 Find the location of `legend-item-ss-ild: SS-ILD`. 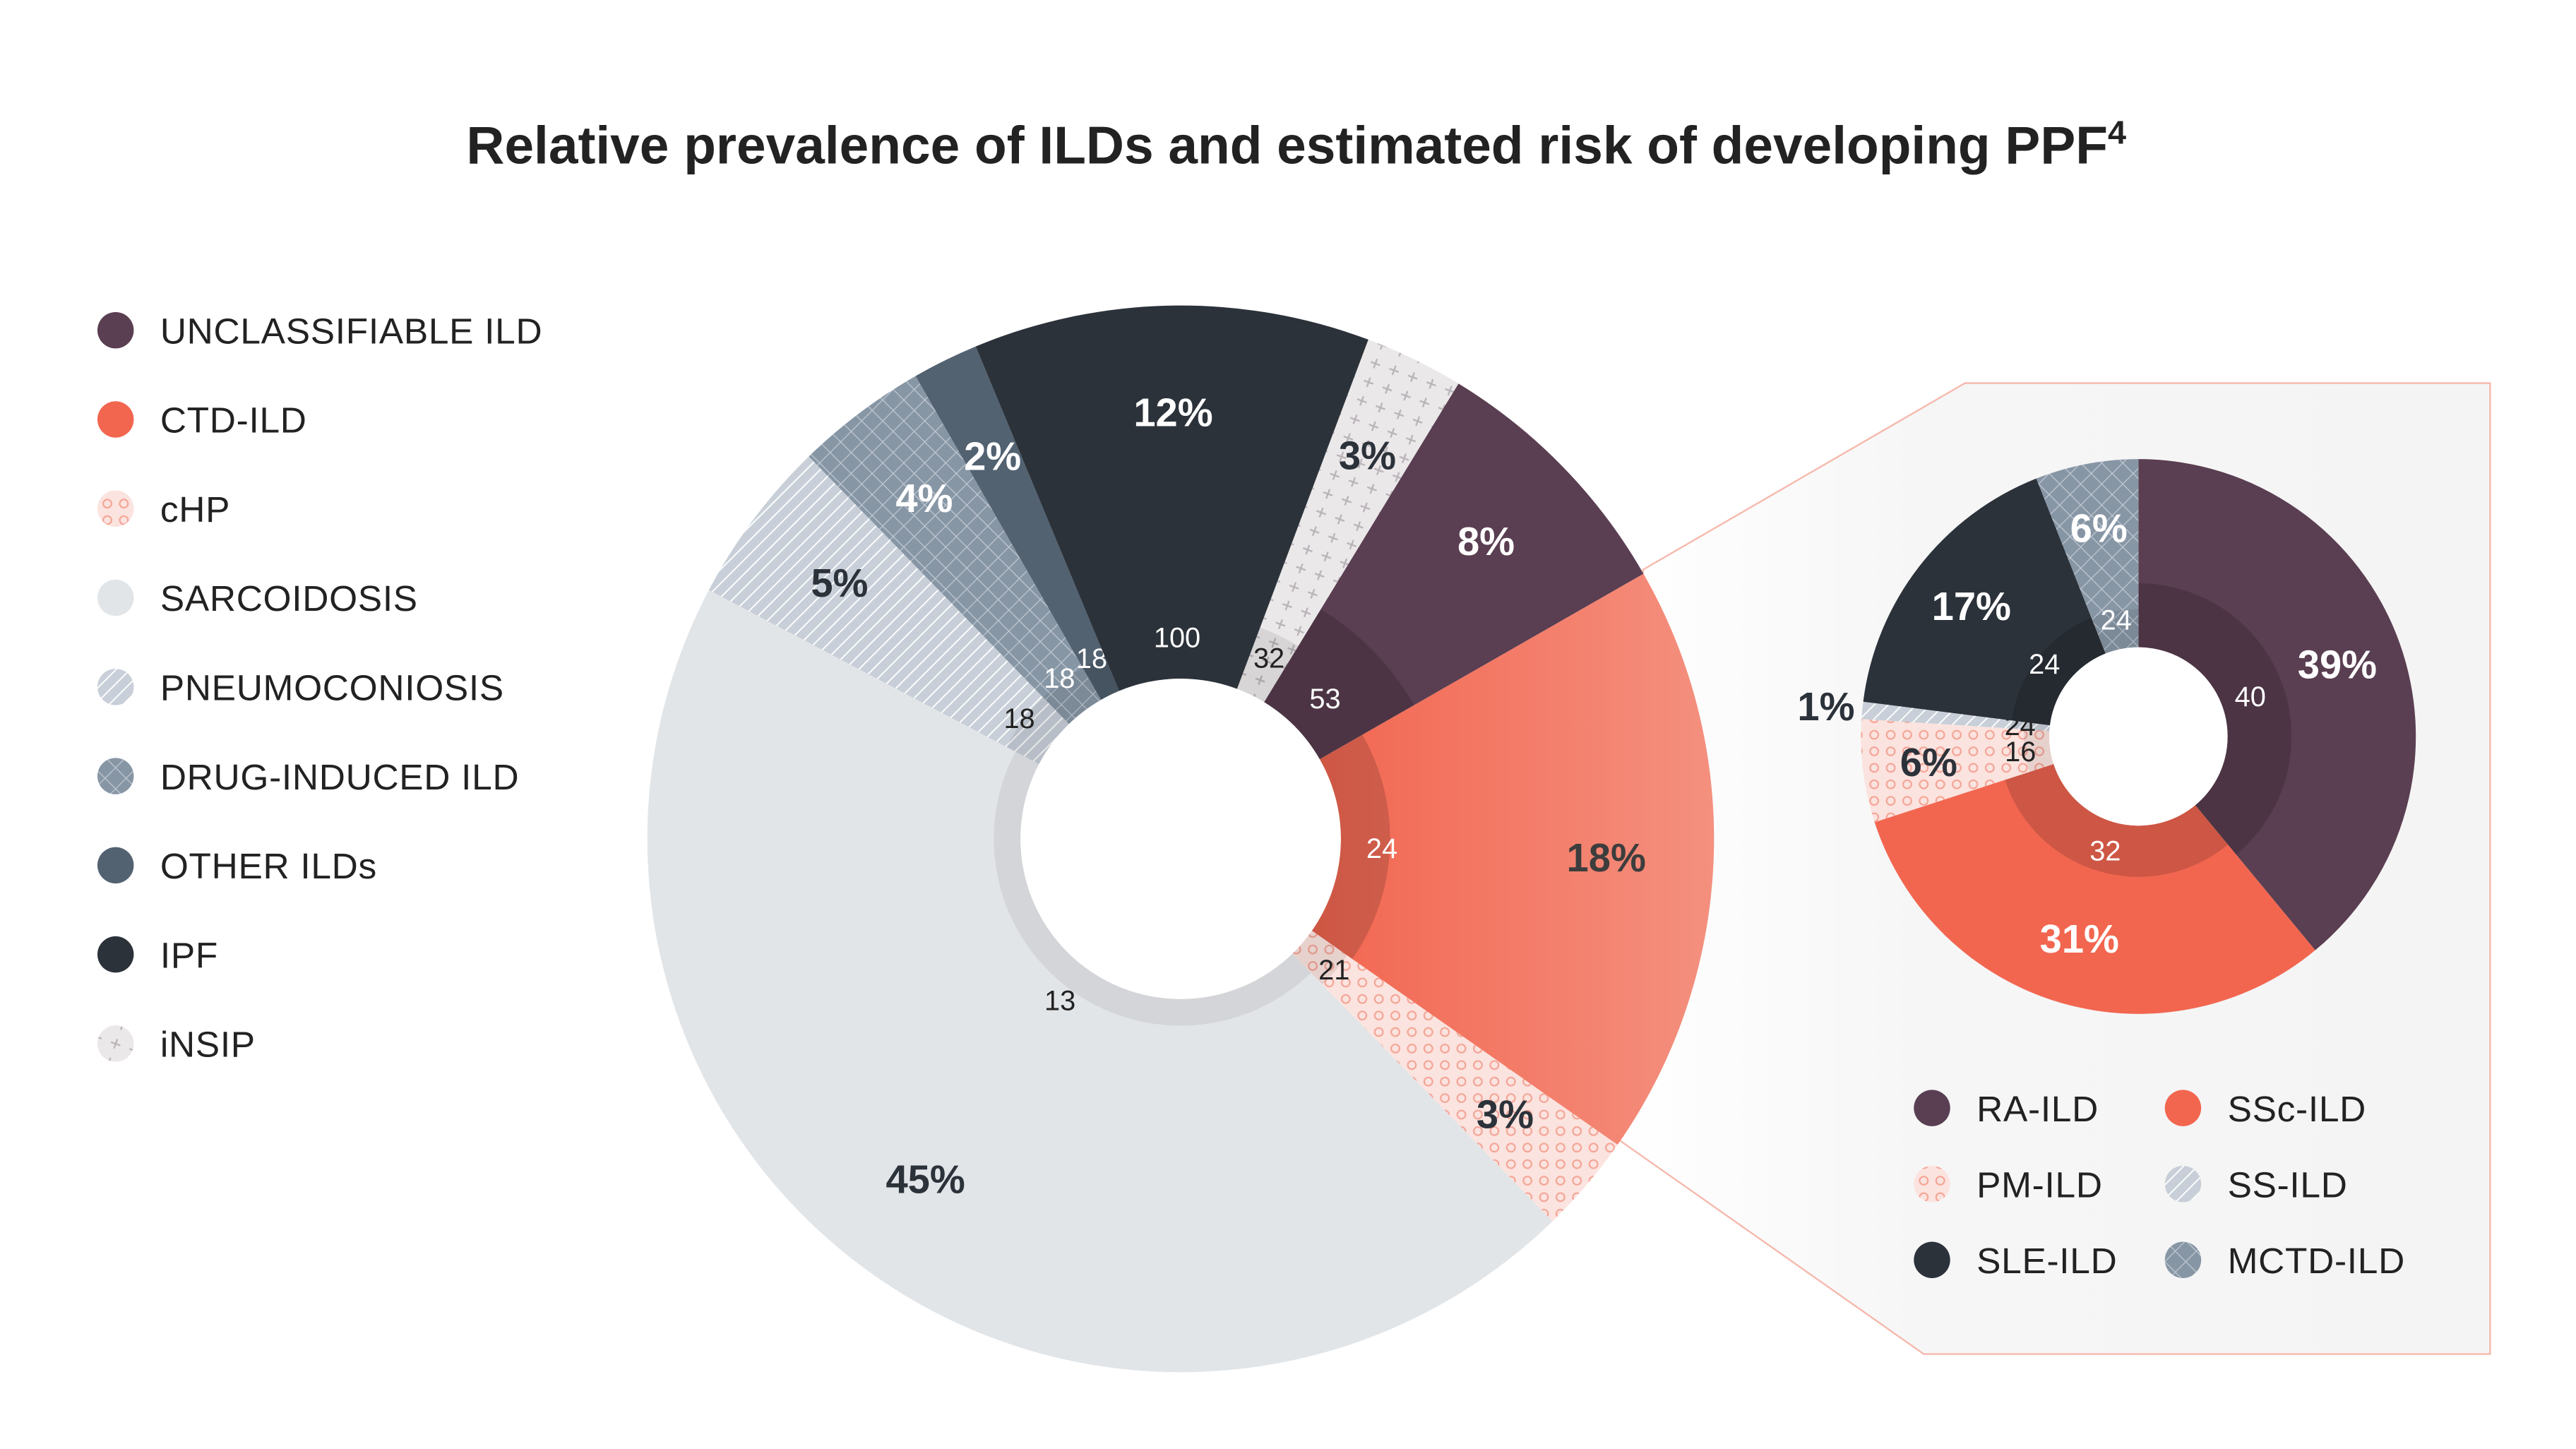

legend-item-ss-ild: SS-ILD is located at coordinates (2256, 1184).